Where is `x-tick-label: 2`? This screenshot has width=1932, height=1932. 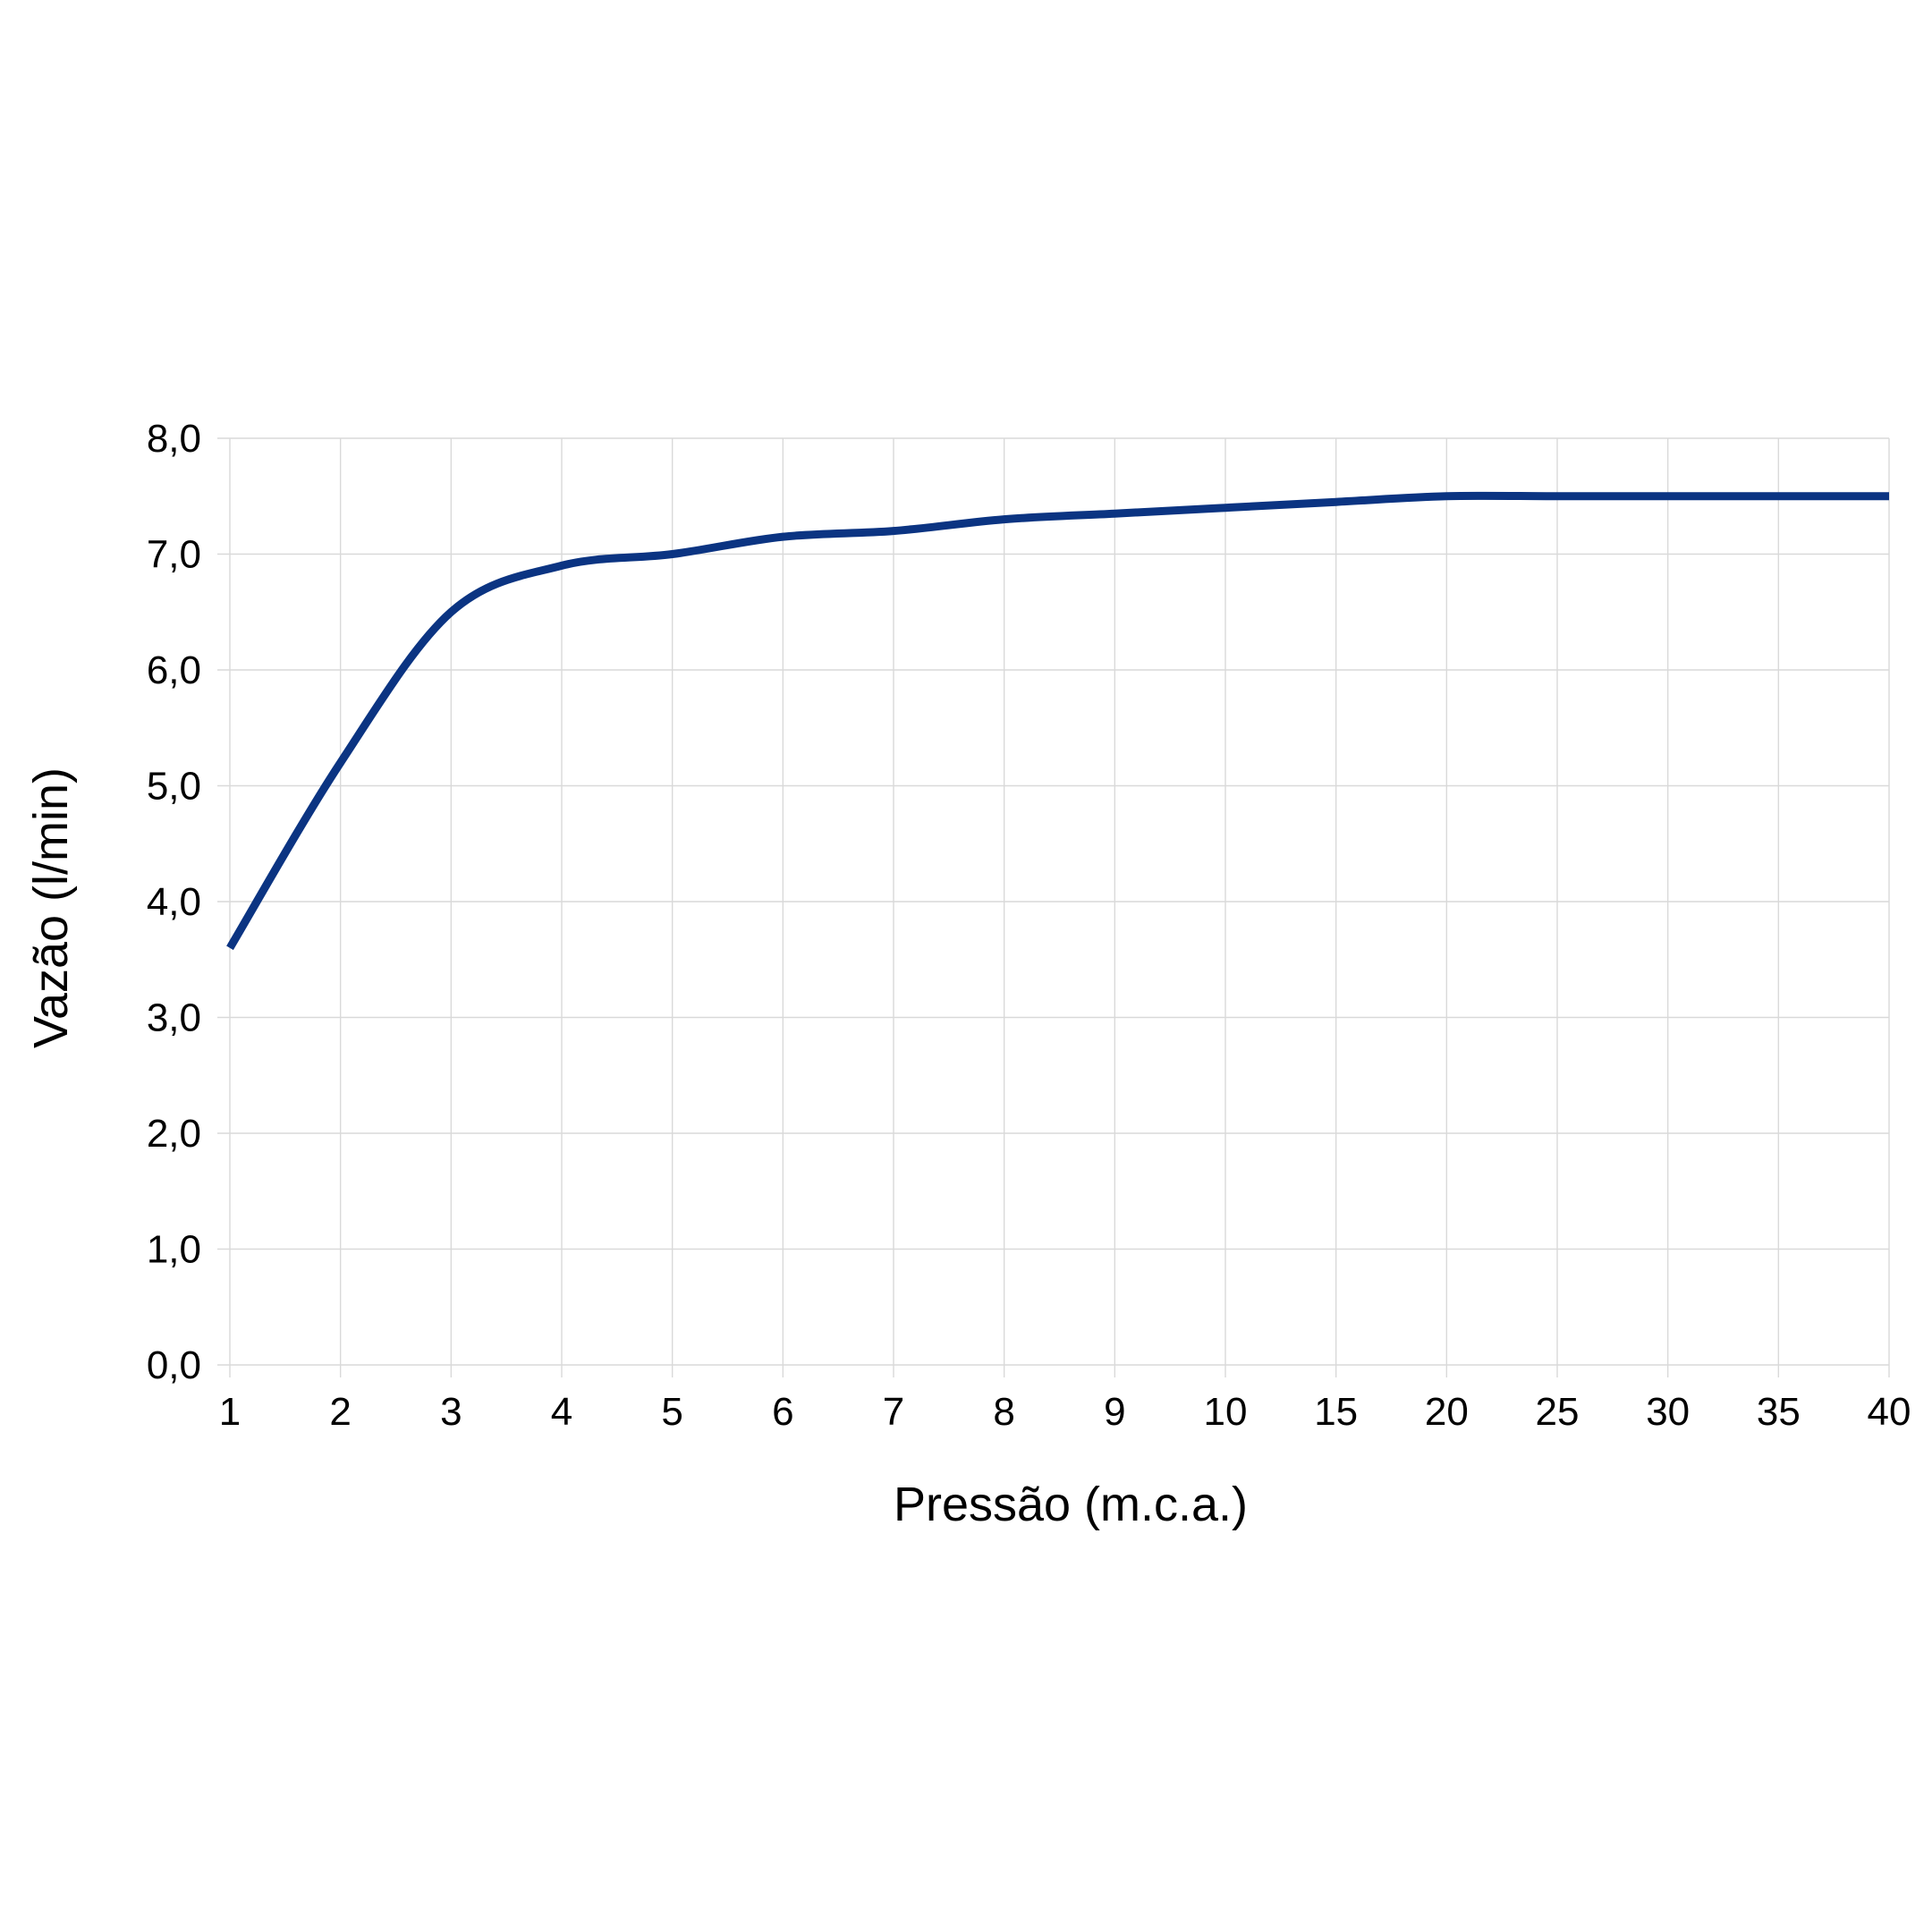
x-tick-label: 2 is located at coordinates (340, 1412).